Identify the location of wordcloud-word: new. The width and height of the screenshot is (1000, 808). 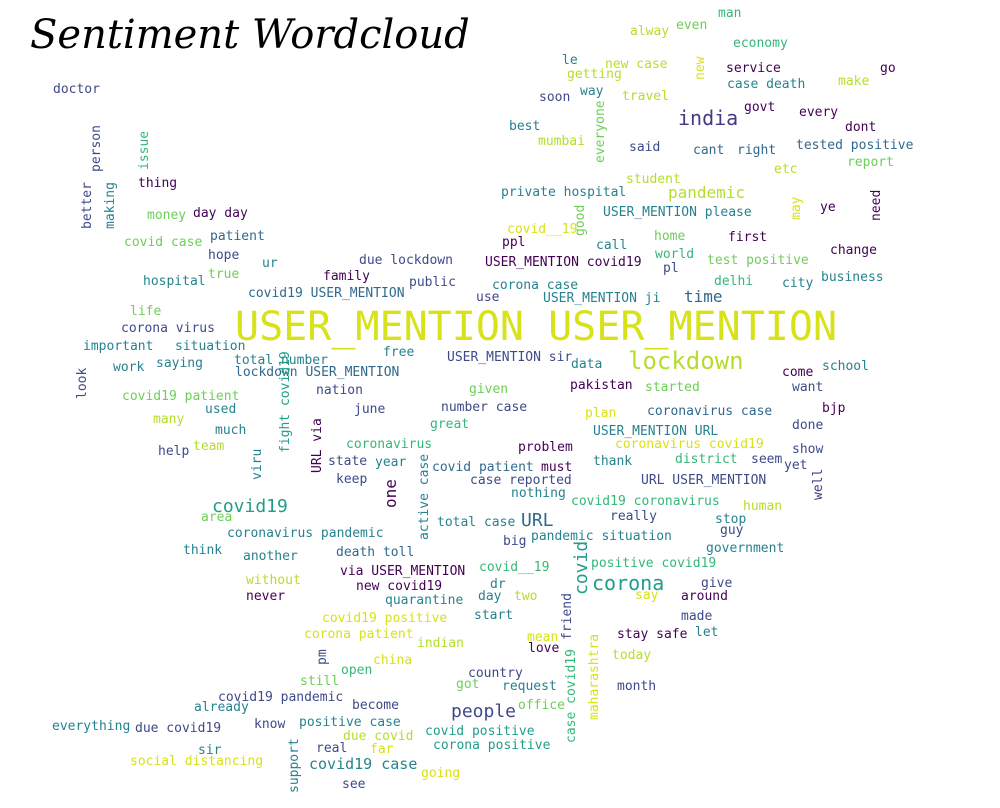
(700, 68).